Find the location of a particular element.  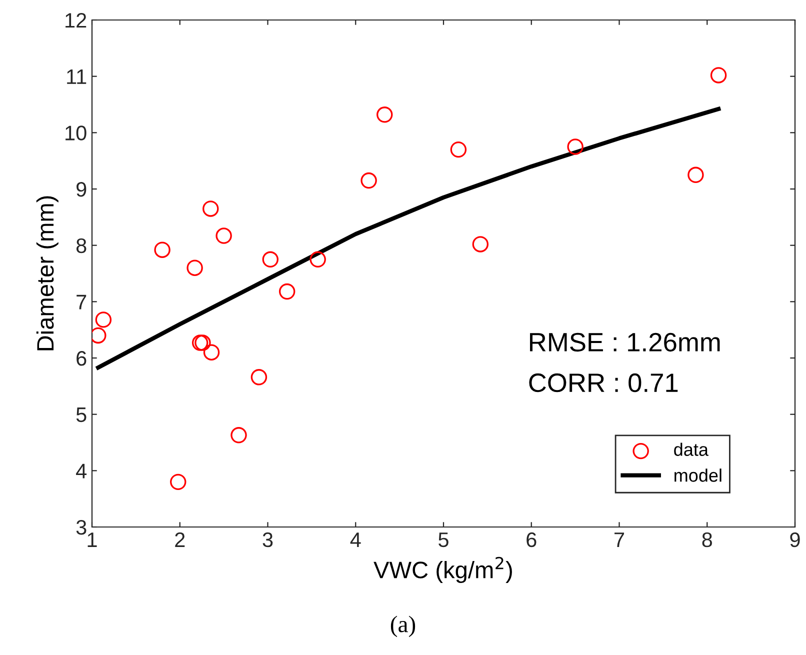

x-axis-title: VWC (kg/m$^{2}$) is located at coordinates (443, 570).